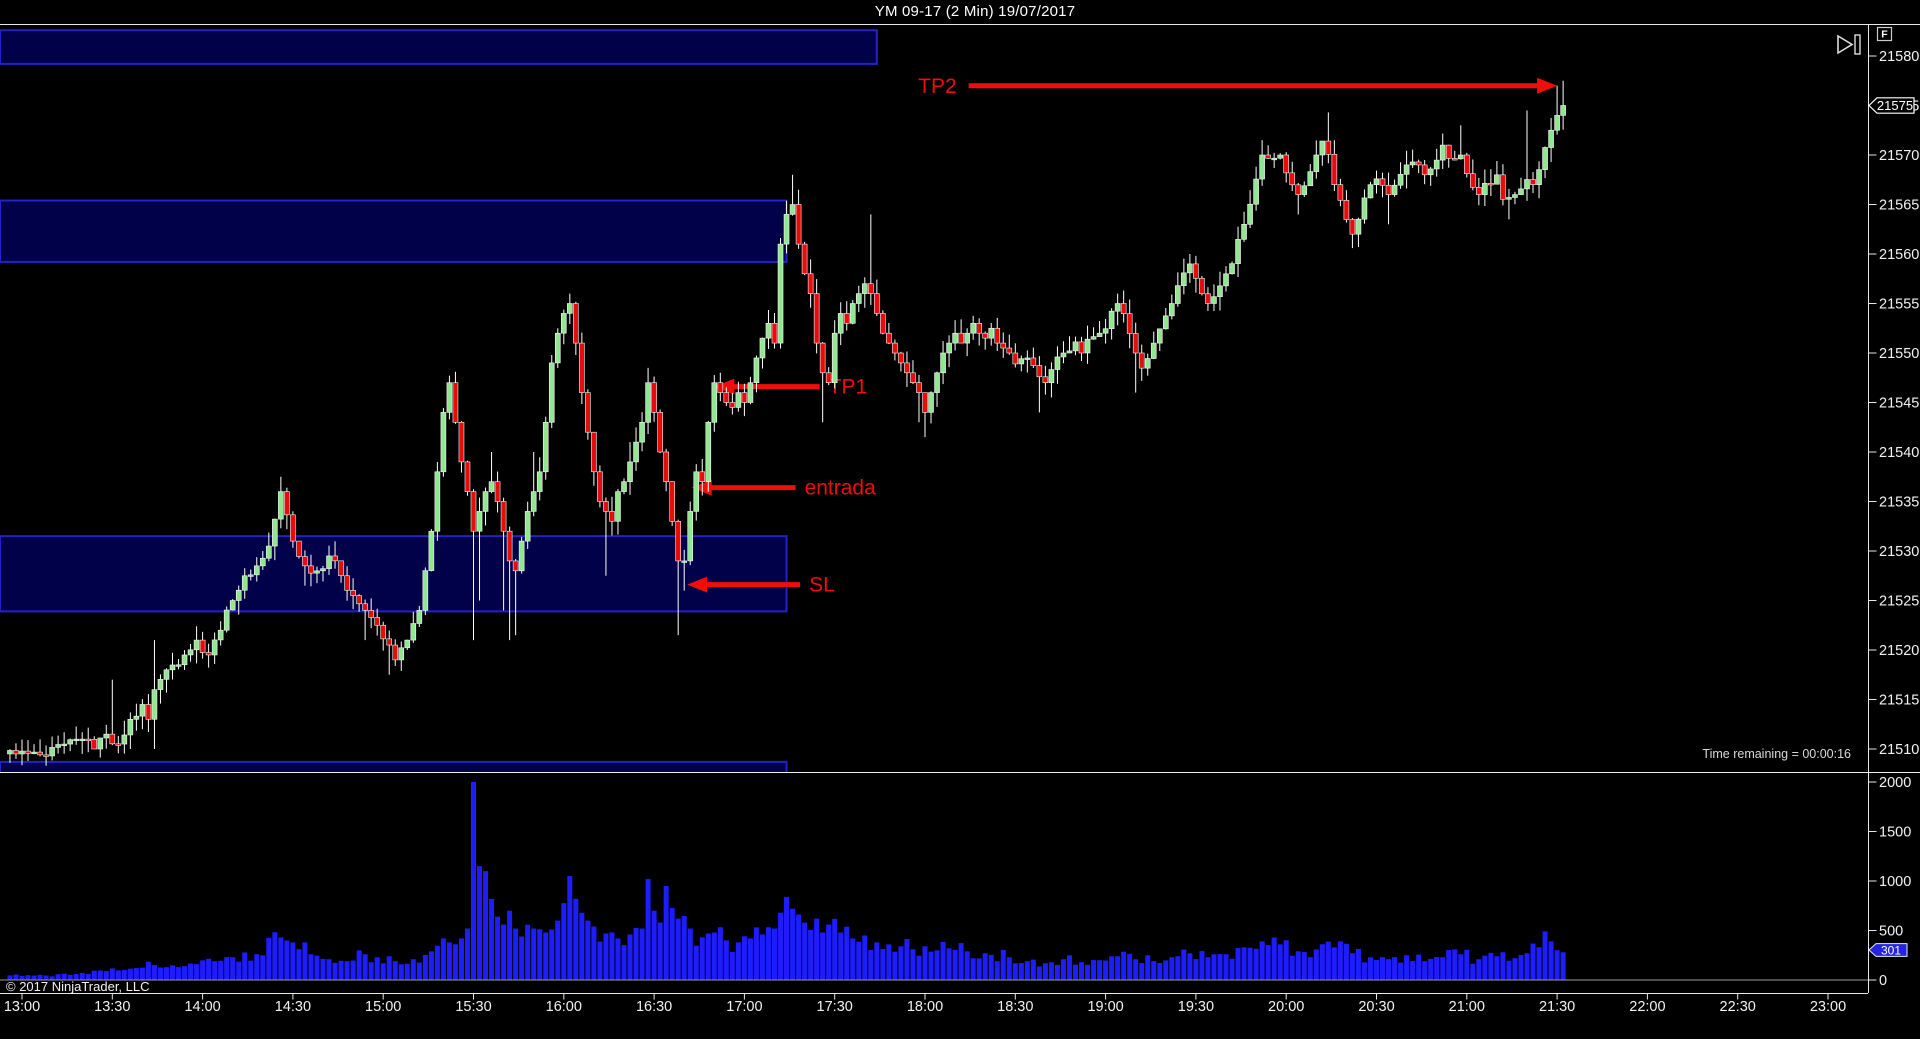 The height and width of the screenshot is (1039, 1920). Describe the element at coordinates (790, 387) in the screenshot. I see `annotation-tp1: TP1` at that location.